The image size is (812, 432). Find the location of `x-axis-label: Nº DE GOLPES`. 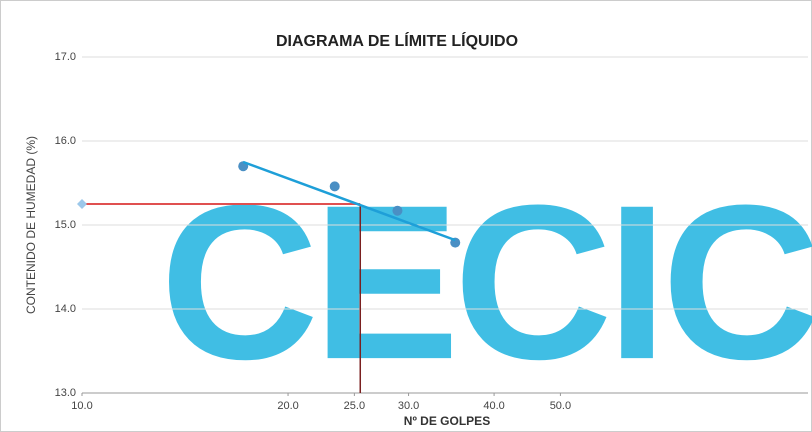

x-axis-label: Nº DE GOLPES is located at coordinates (447, 421).